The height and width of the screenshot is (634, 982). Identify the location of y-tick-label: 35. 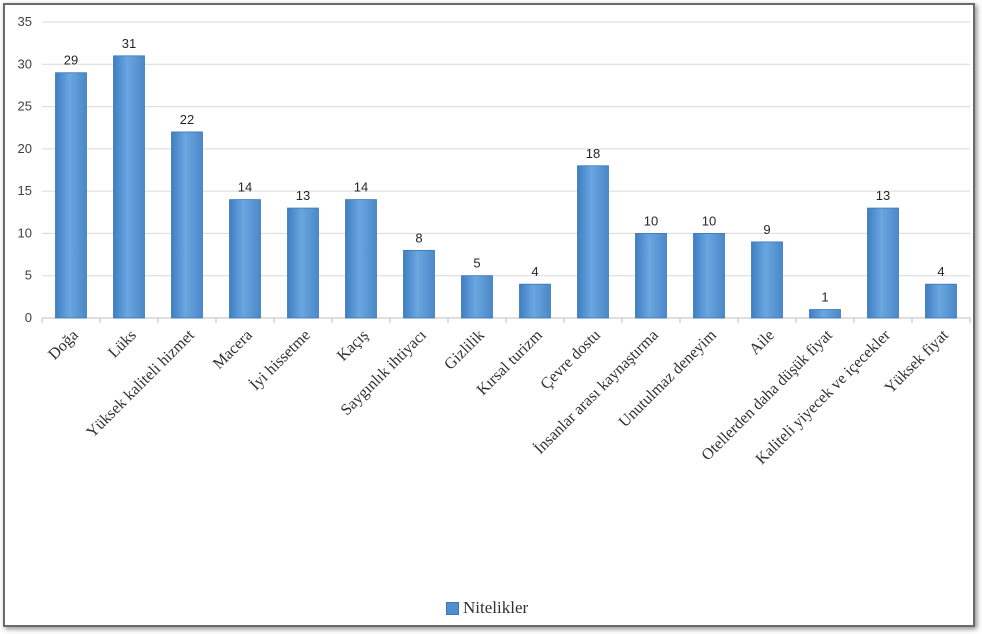
(25, 21).